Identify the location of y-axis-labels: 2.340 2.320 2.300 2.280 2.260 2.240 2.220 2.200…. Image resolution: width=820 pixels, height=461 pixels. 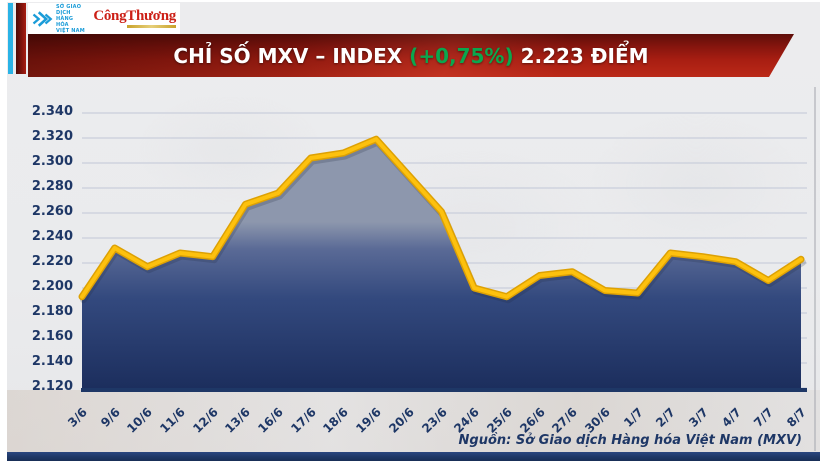
(42, 252).